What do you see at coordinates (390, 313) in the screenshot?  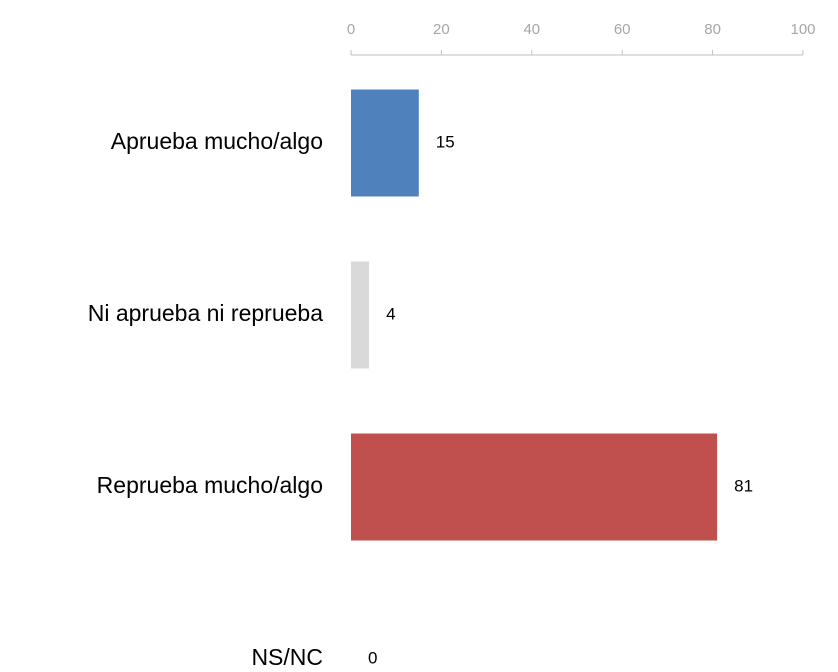 I see `data-label: 4` at bounding box center [390, 313].